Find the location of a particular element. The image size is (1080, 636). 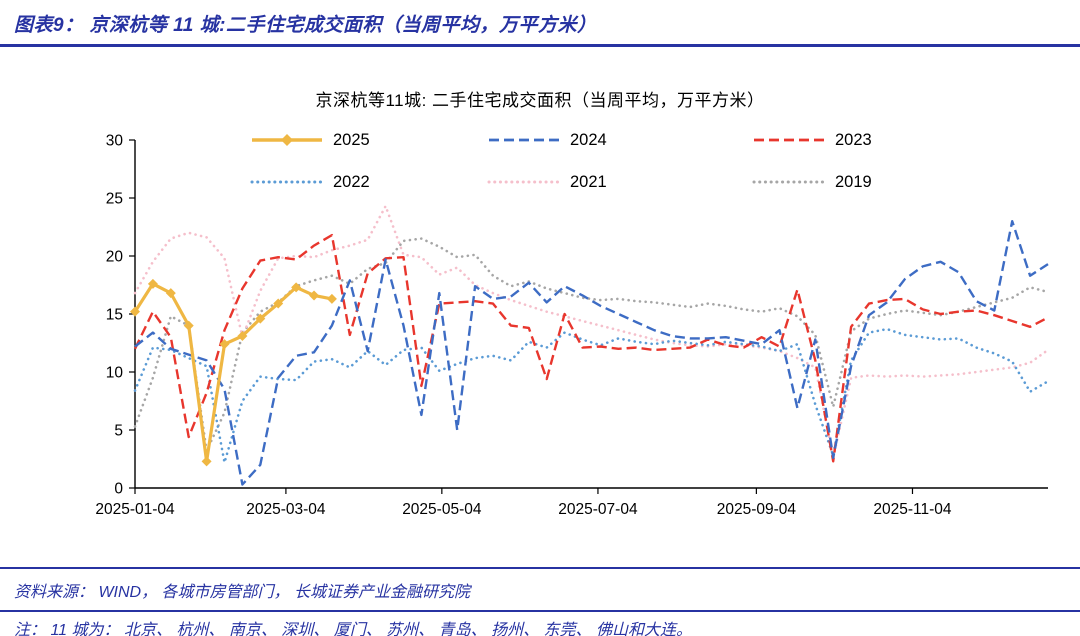

x-axis-label: 2025-09-04 is located at coordinates (757, 509).